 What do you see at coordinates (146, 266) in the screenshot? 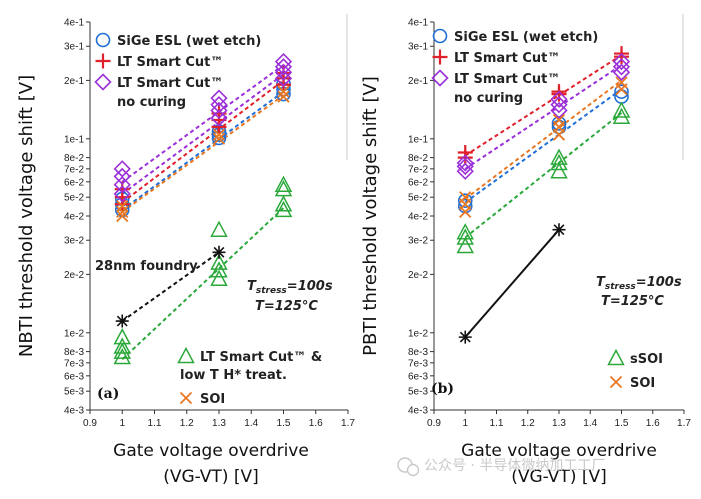
I see `foundry-label: 28nm foundry` at bounding box center [146, 266].